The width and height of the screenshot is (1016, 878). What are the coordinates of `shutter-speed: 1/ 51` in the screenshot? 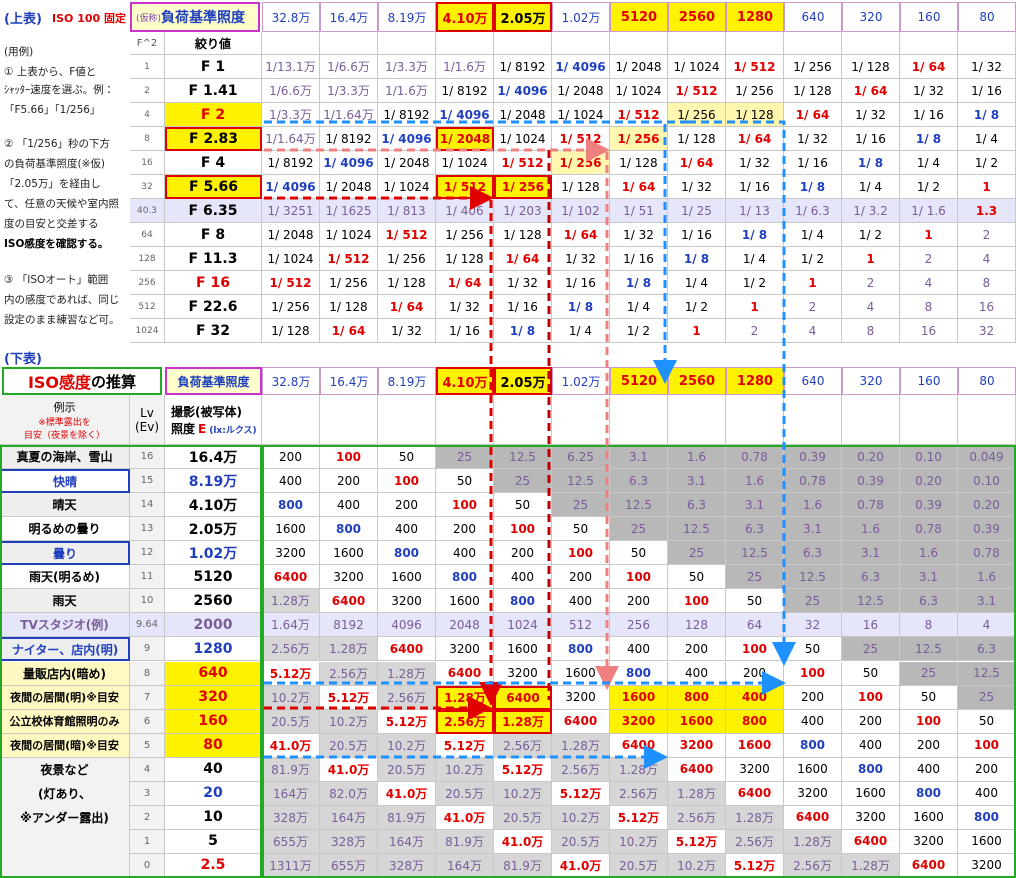 It's located at (639, 211).